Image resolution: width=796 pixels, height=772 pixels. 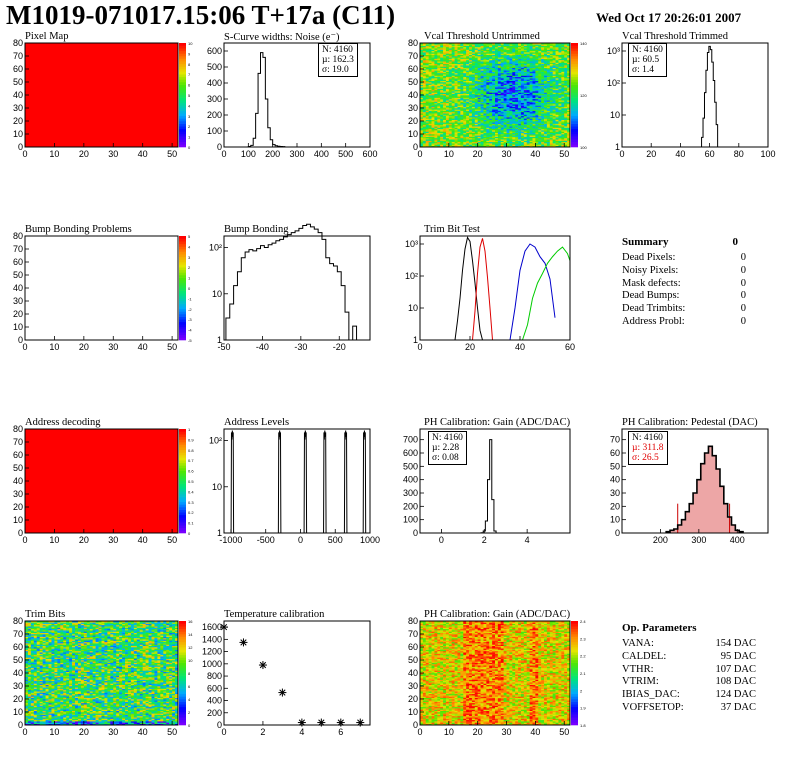 I want to click on chart-address-decoding-ytick-label: 80, so click(x=18, y=429).